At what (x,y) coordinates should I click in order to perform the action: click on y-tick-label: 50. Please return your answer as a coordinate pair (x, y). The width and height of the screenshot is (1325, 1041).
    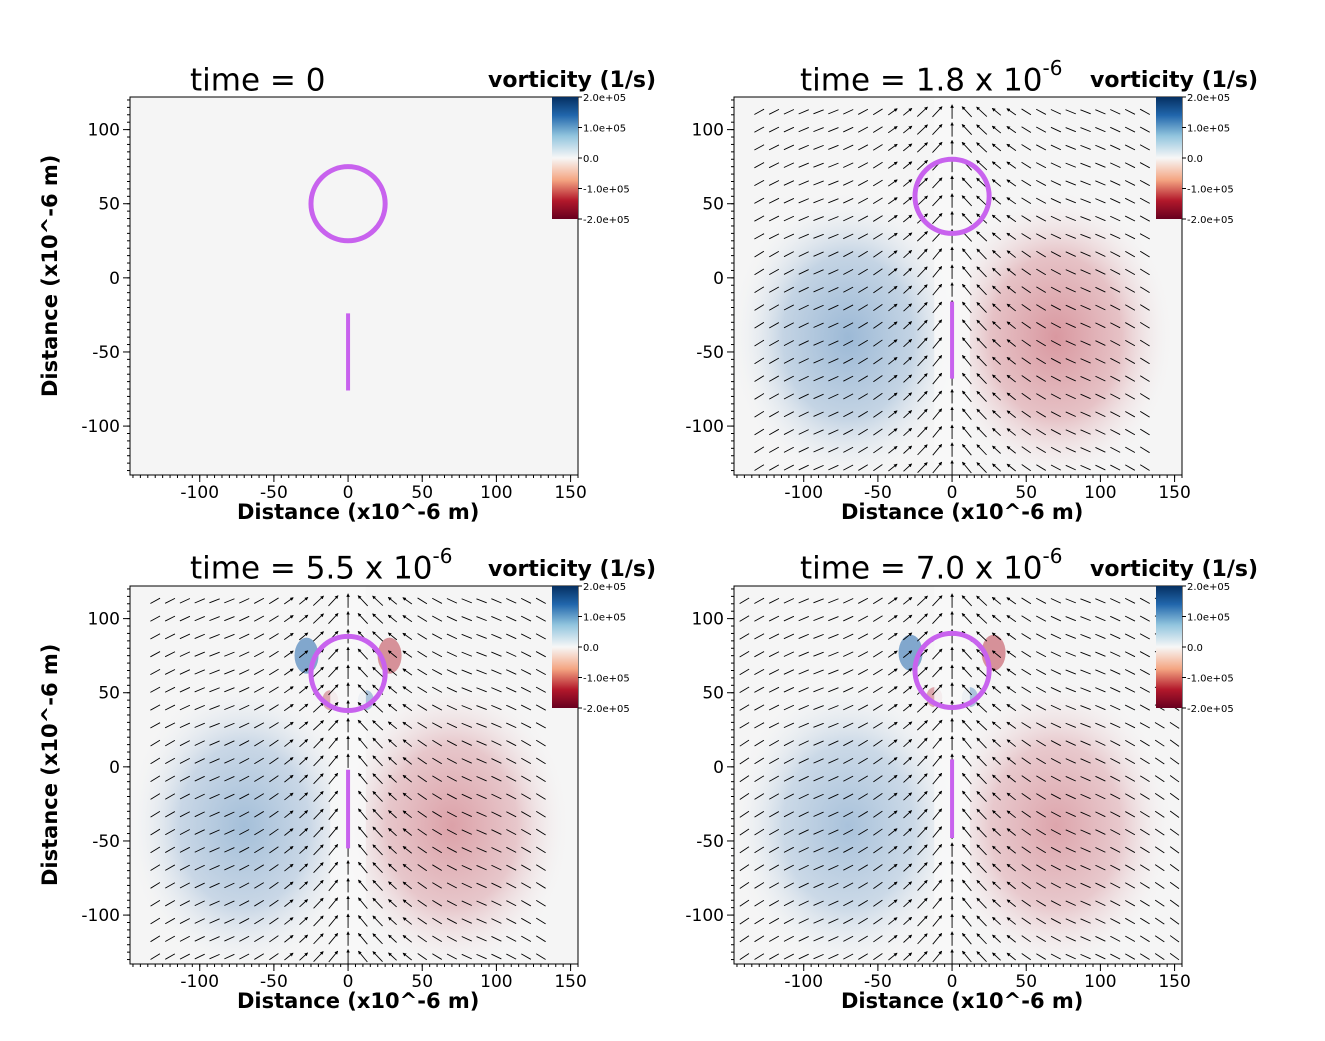
    Looking at the image, I should click on (109, 205).